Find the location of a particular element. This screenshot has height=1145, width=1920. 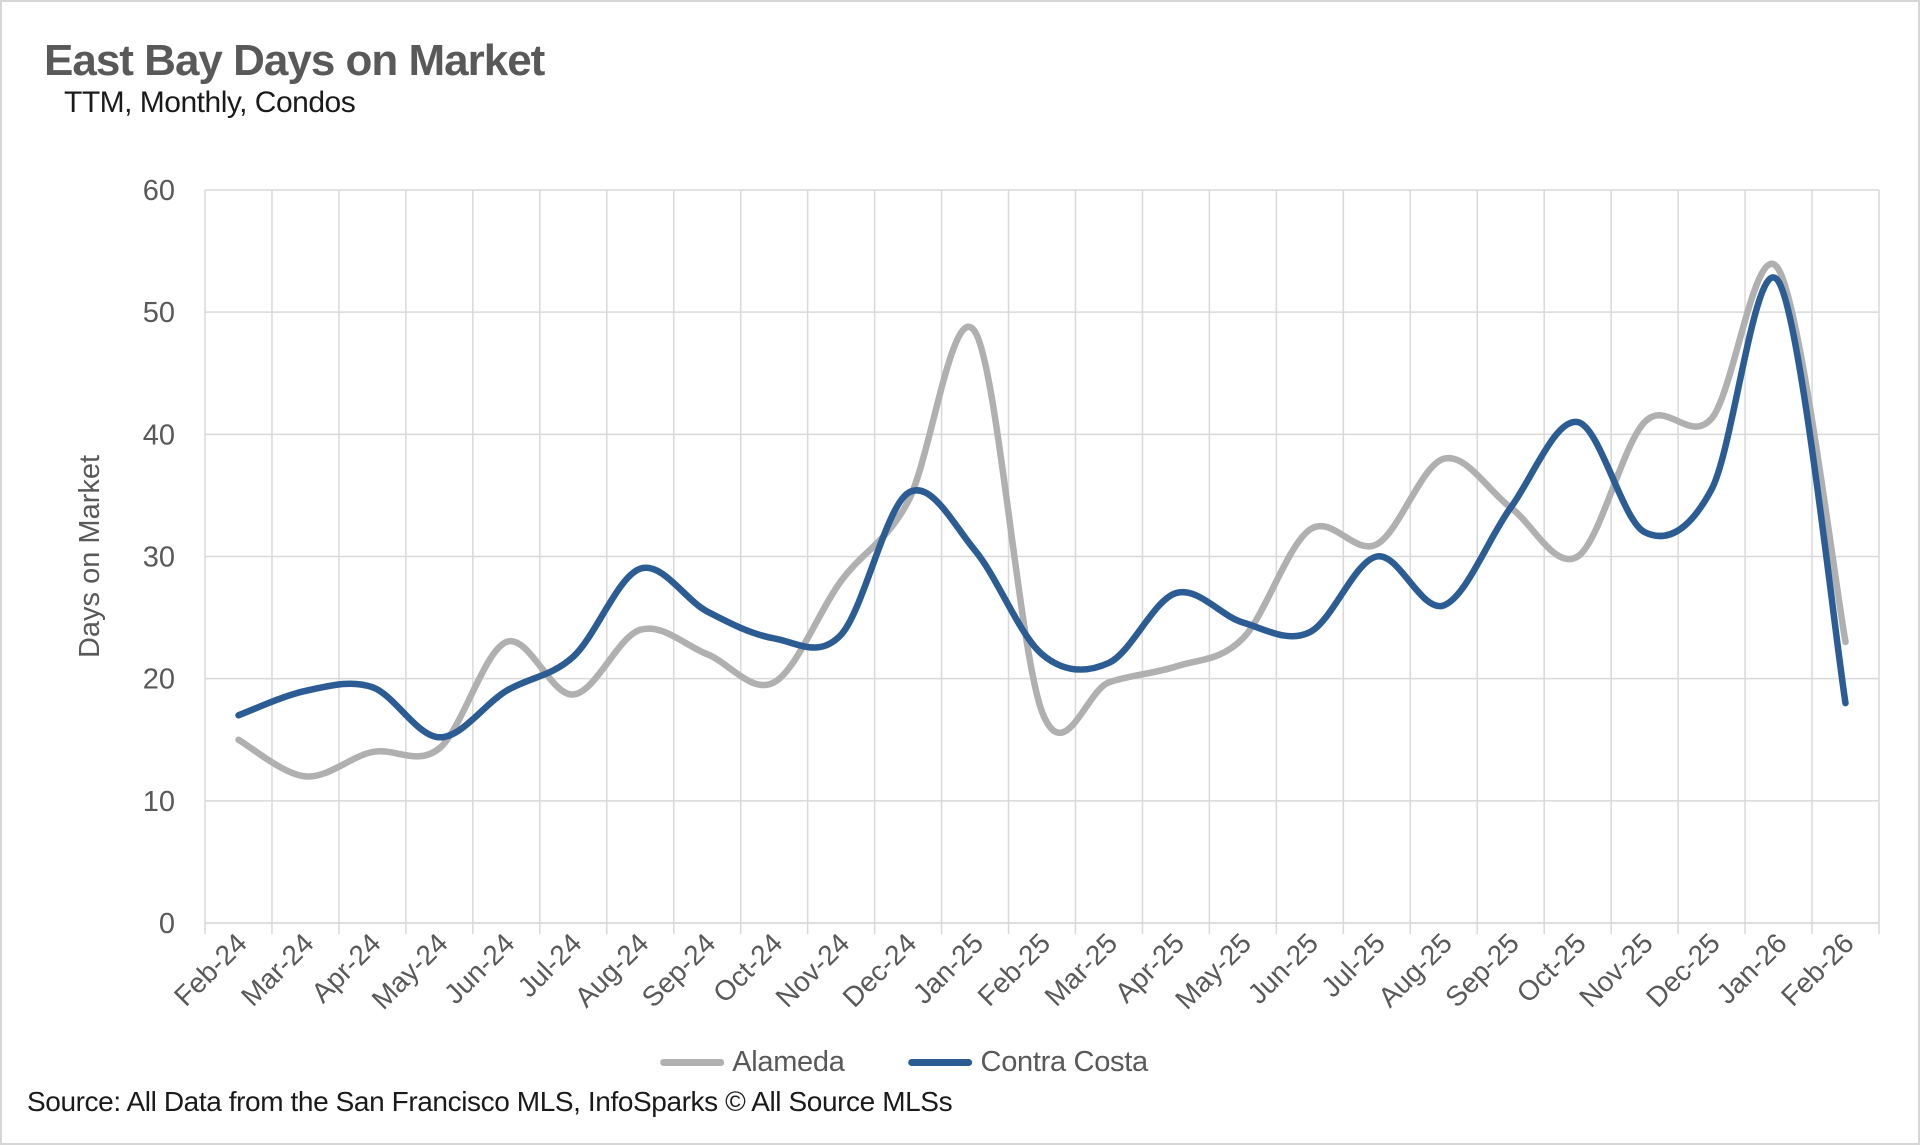

y-tick-label: 0 is located at coordinates (167, 924).